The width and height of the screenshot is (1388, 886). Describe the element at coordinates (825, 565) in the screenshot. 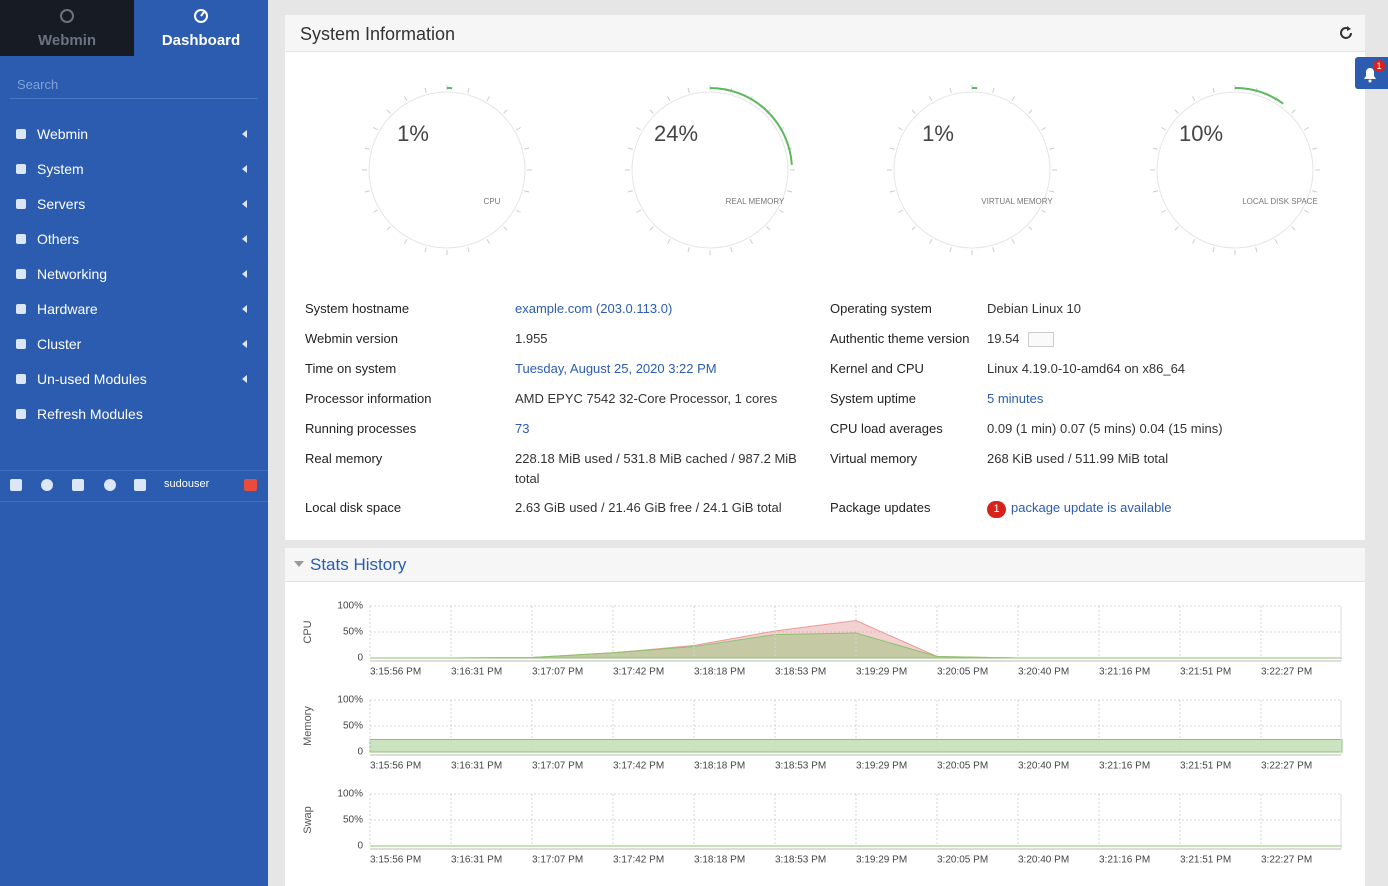

I see `panel-header: Stats History` at that location.